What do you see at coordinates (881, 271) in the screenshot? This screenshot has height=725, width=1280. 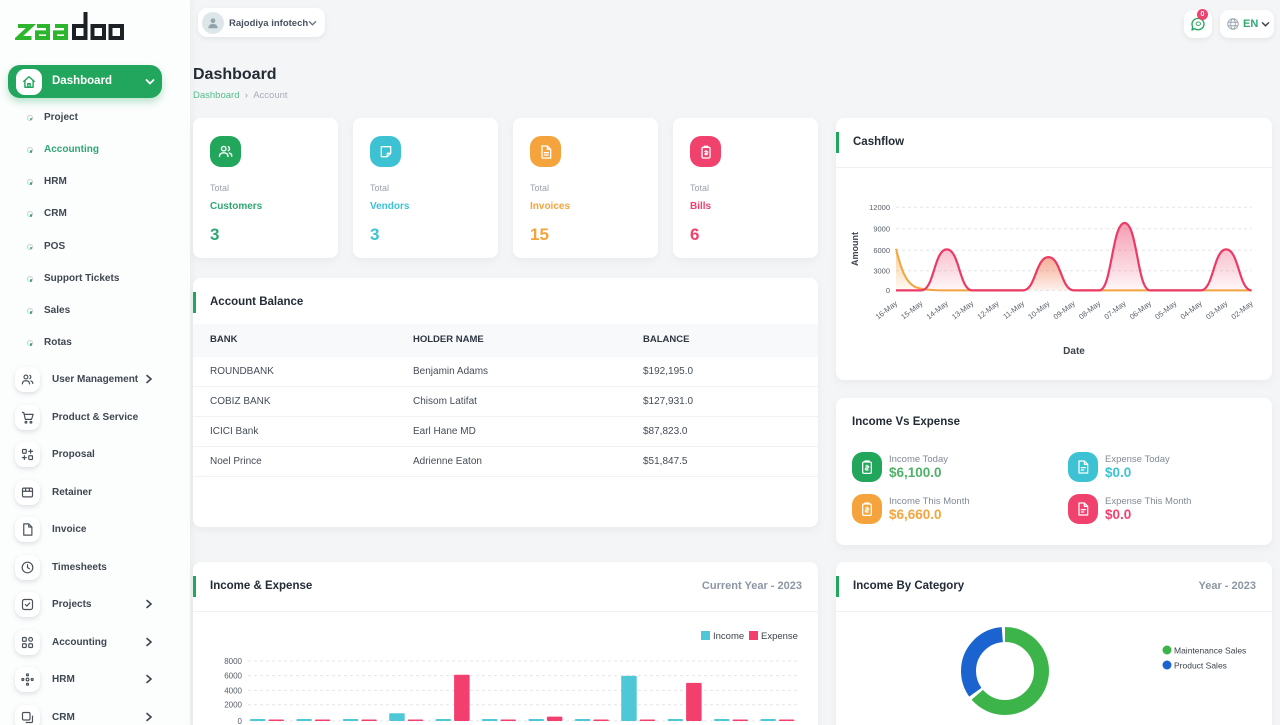 I see `svg-text: 3000` at bounding box center [881, 271].